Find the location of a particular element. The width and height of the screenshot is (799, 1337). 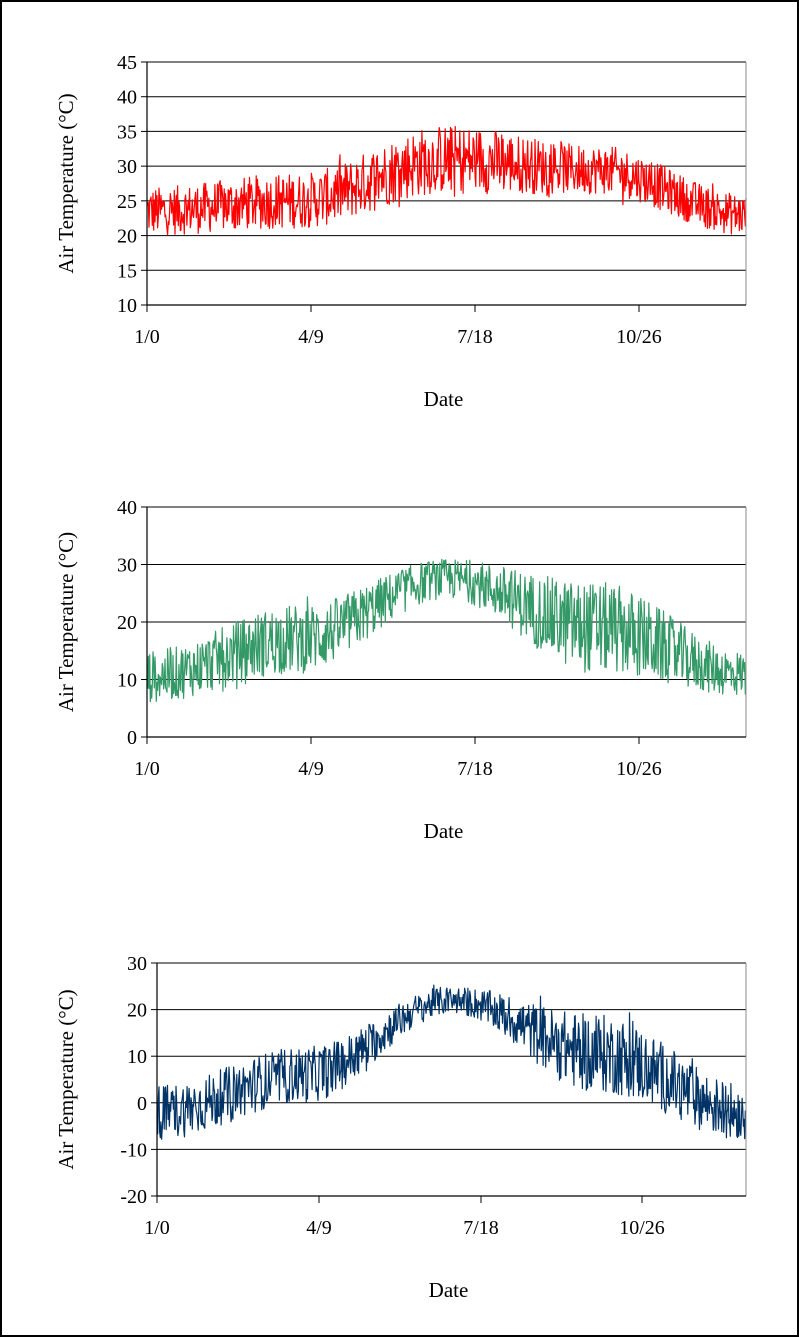

y-tick-label: -10 is located at coordinates (133, 1150).